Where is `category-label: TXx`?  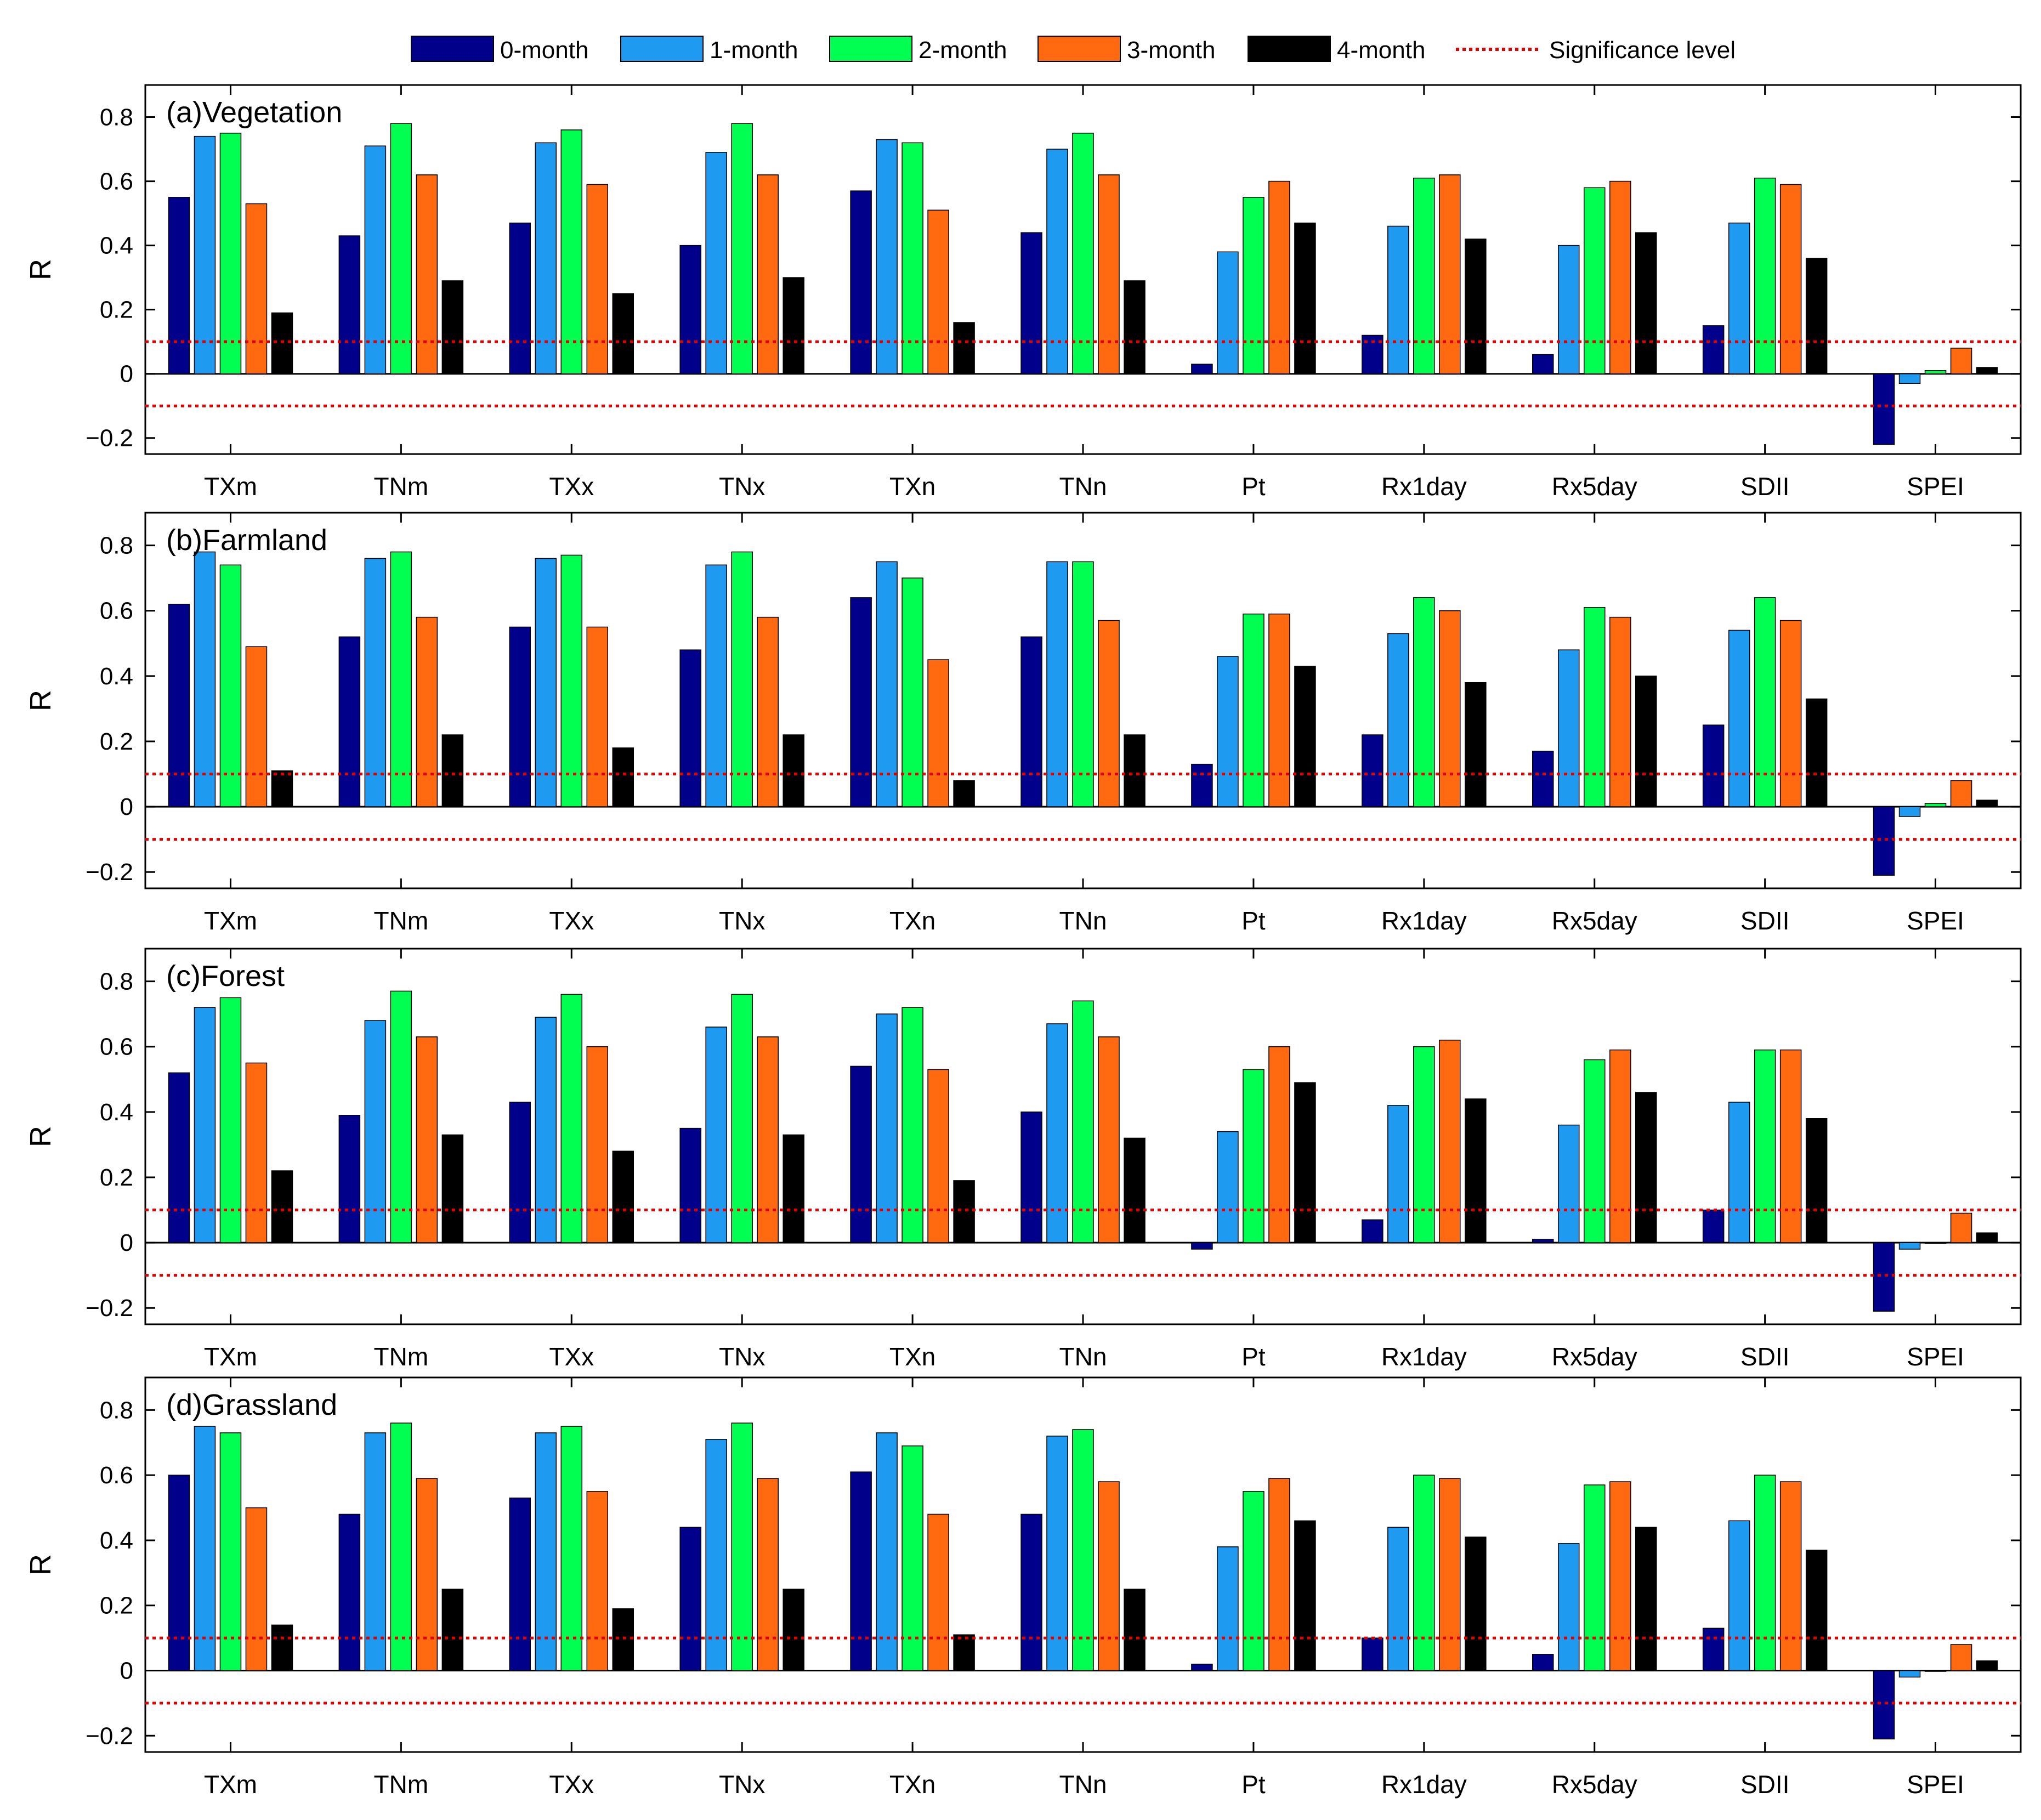 category-label: TXx is located at coordinates (571, 486).